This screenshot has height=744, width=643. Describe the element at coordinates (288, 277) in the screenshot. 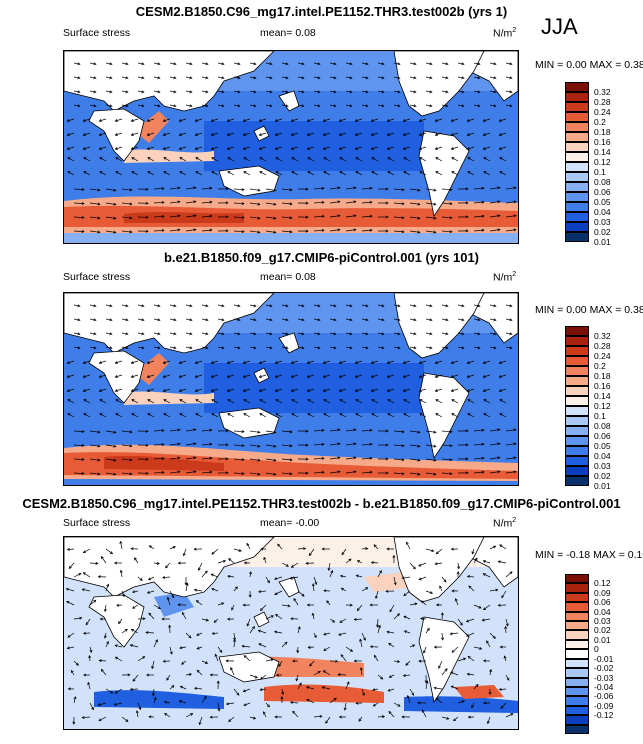

I see `panel-2-mean: mean= 0.08` at that location.